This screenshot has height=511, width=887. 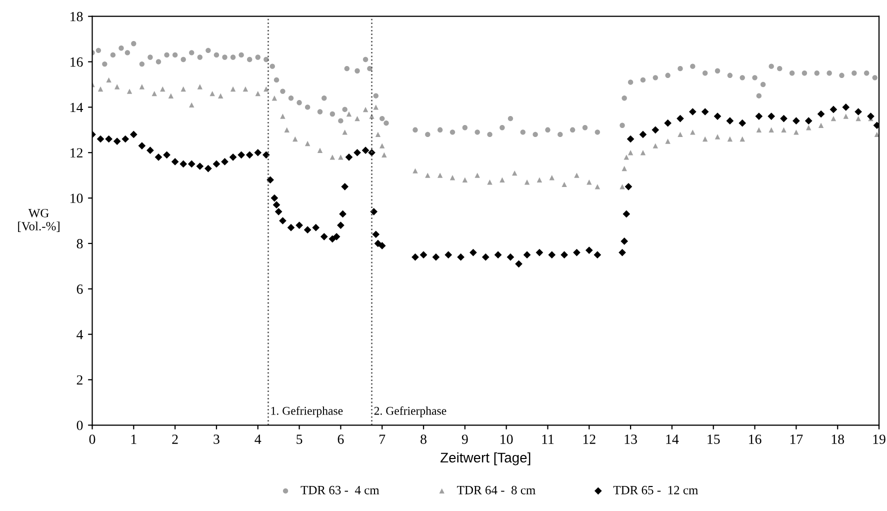 I want to click on x-tick-label: 18, so click(x=838, y=439).